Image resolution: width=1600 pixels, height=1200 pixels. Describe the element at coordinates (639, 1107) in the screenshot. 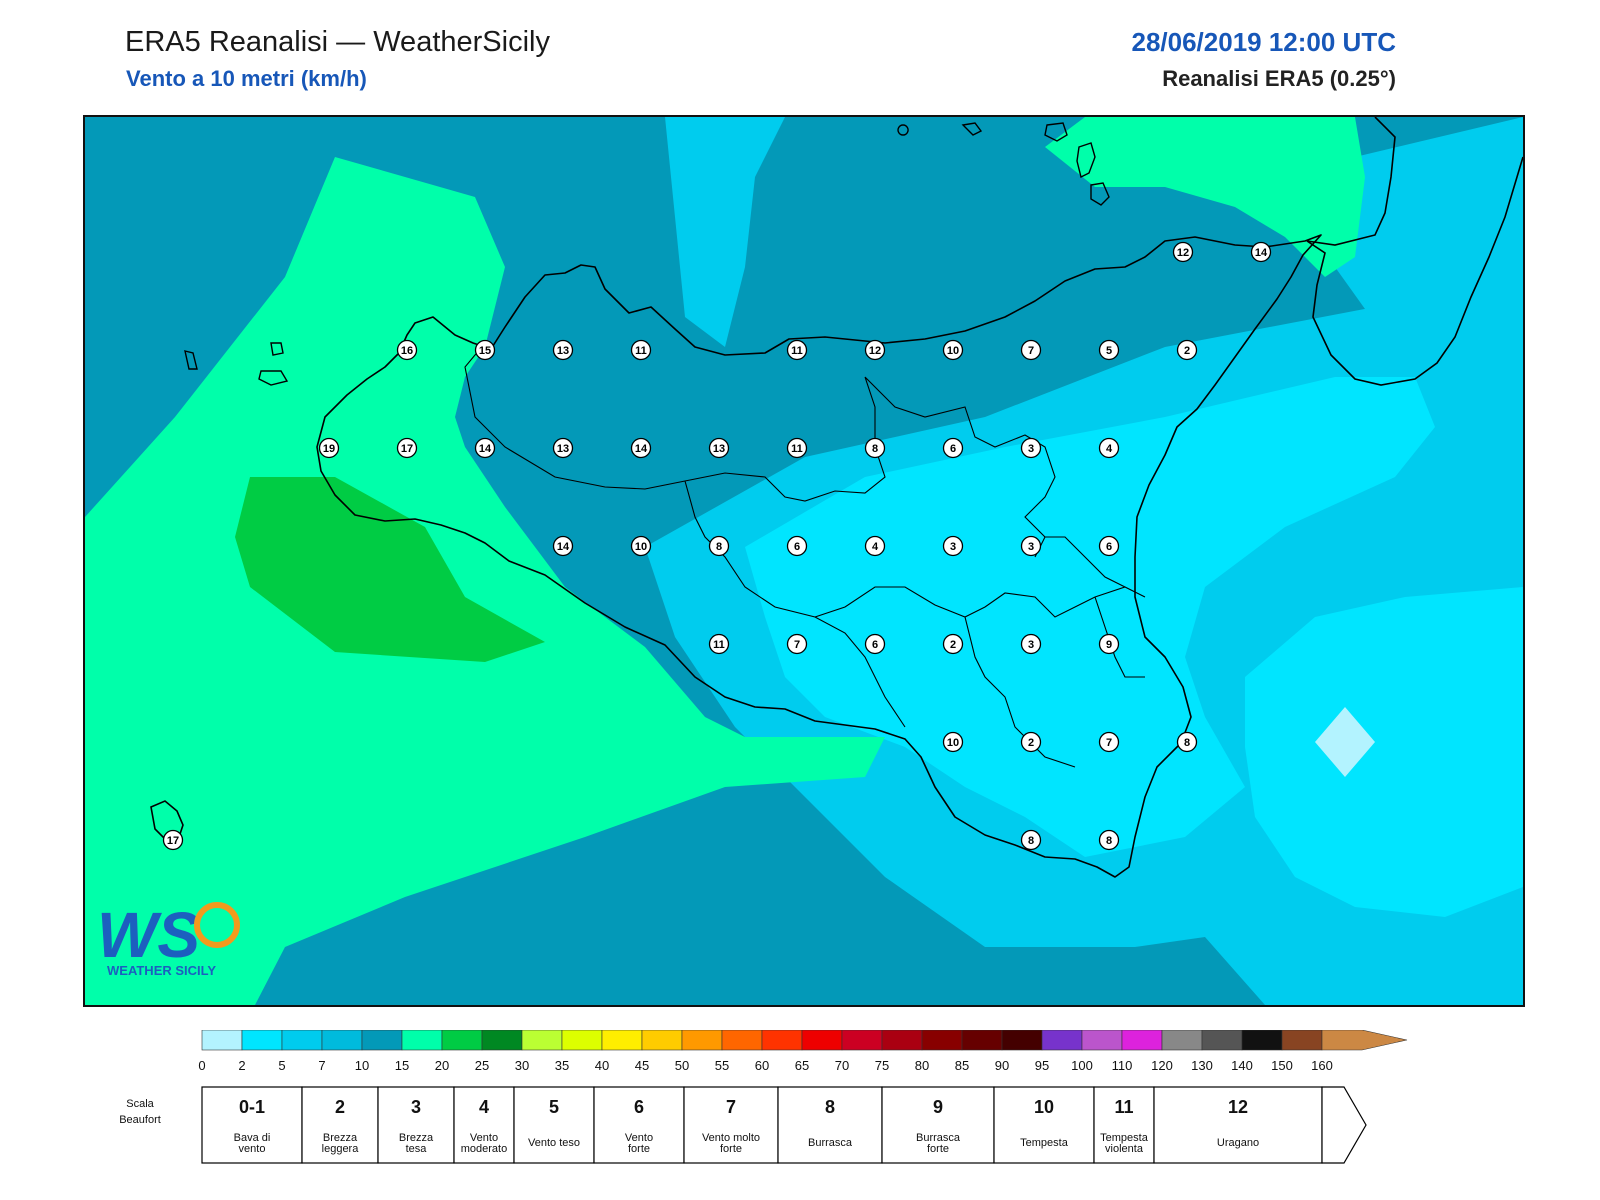

I see `beaufort-number: 6` at that location.